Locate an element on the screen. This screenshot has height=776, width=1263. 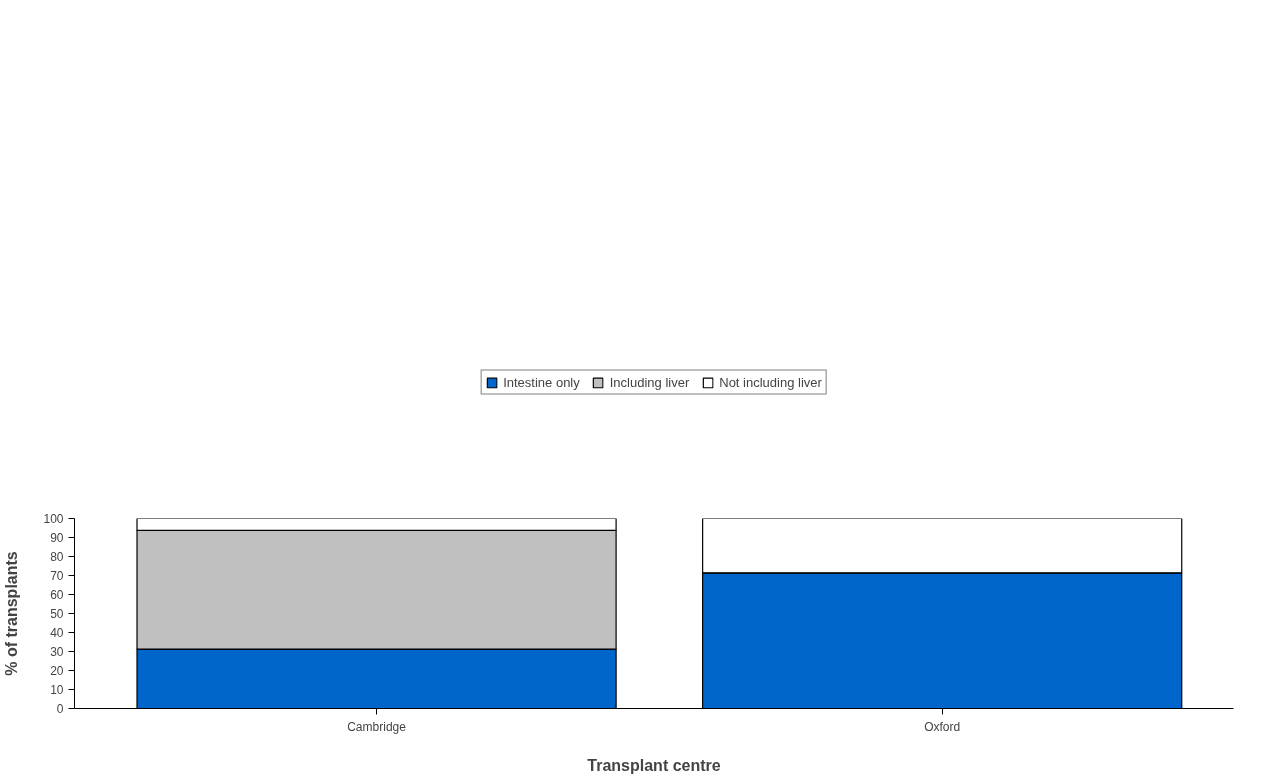
y-tick-label: 100 is located at coordinates (53, 519).